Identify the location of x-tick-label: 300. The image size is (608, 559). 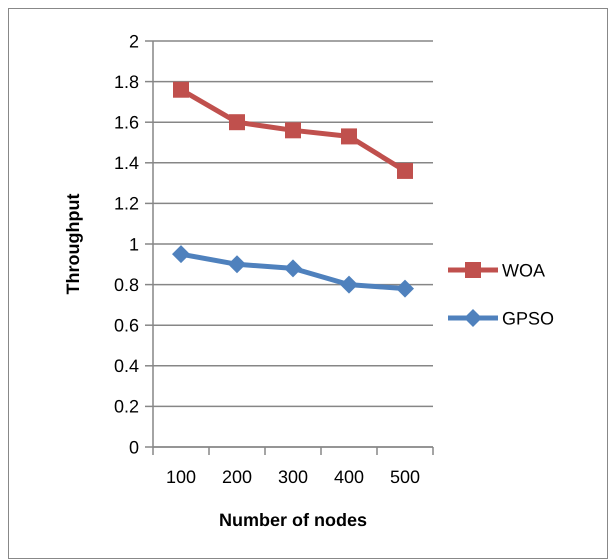
(293, 477).